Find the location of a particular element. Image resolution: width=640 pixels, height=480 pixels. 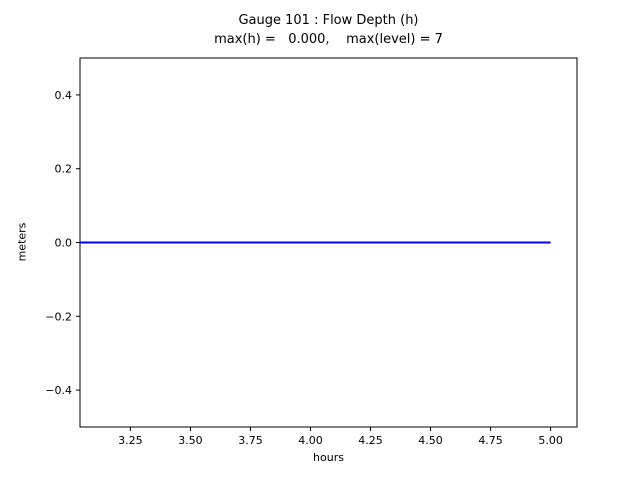

x-tick-label: 4.50 is located at coordinates (430, 440).